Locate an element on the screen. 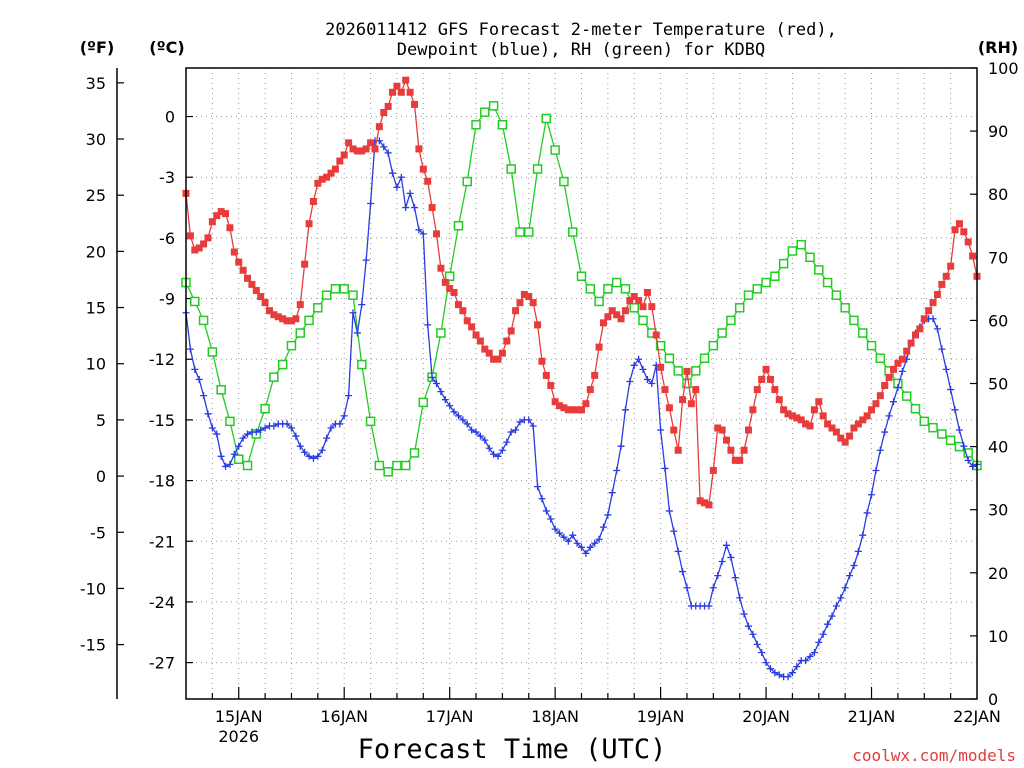 The width and height of the screenshot is (1024, 768). time-tick-label: 17JAN is located at coordinates (450, 716).